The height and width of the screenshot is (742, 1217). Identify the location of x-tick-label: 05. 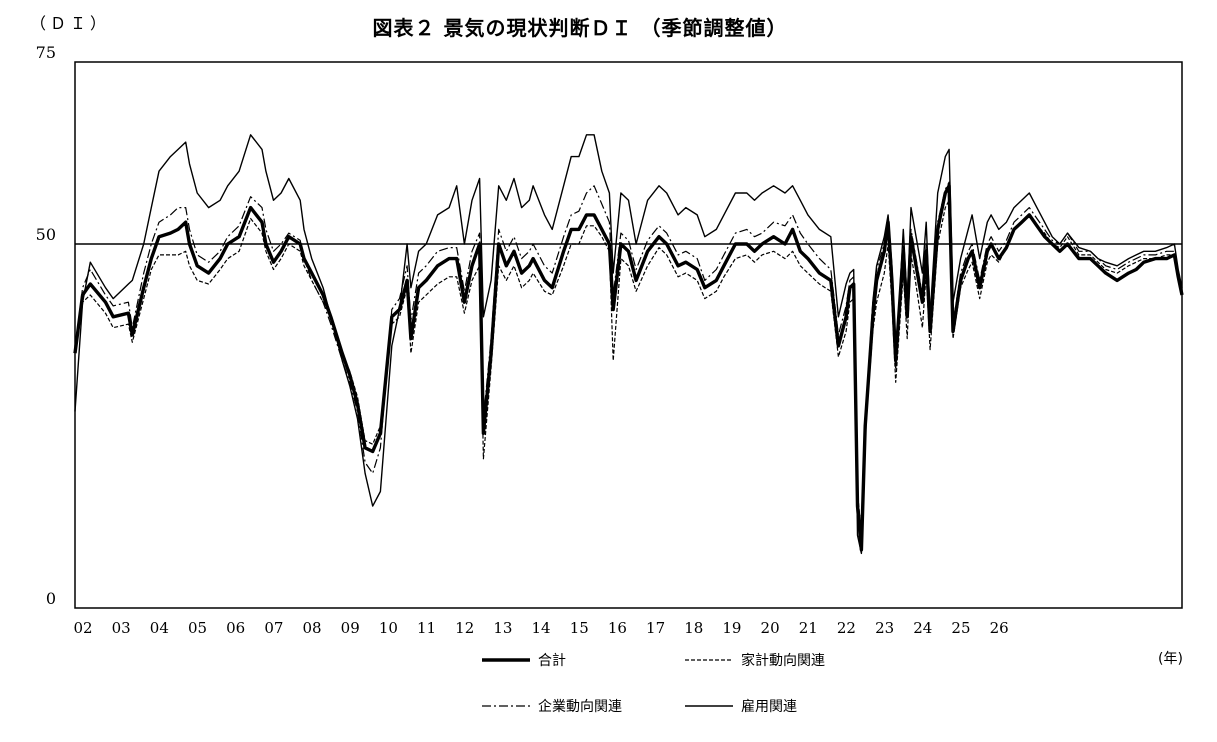
(197, 628).